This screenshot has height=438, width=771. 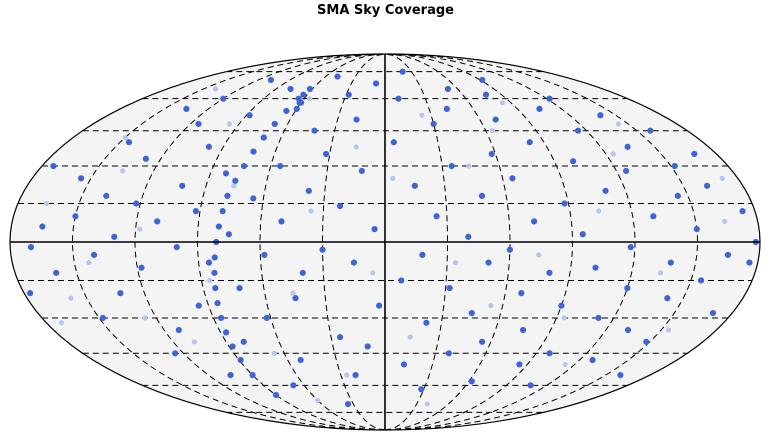 I want to click on meridian-line, so click(x=416, y=242).